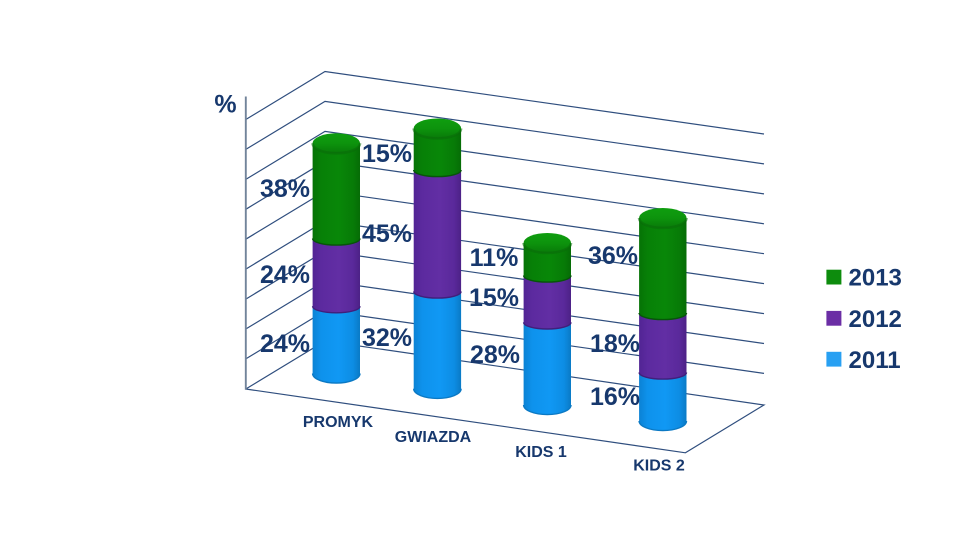 Image resolution: width=960 pixels, height=540 pixels. What do you see at coordinates (387, 234) in the screenshot?
I see `svg-text: 45%` at bounding box center [387, 234].